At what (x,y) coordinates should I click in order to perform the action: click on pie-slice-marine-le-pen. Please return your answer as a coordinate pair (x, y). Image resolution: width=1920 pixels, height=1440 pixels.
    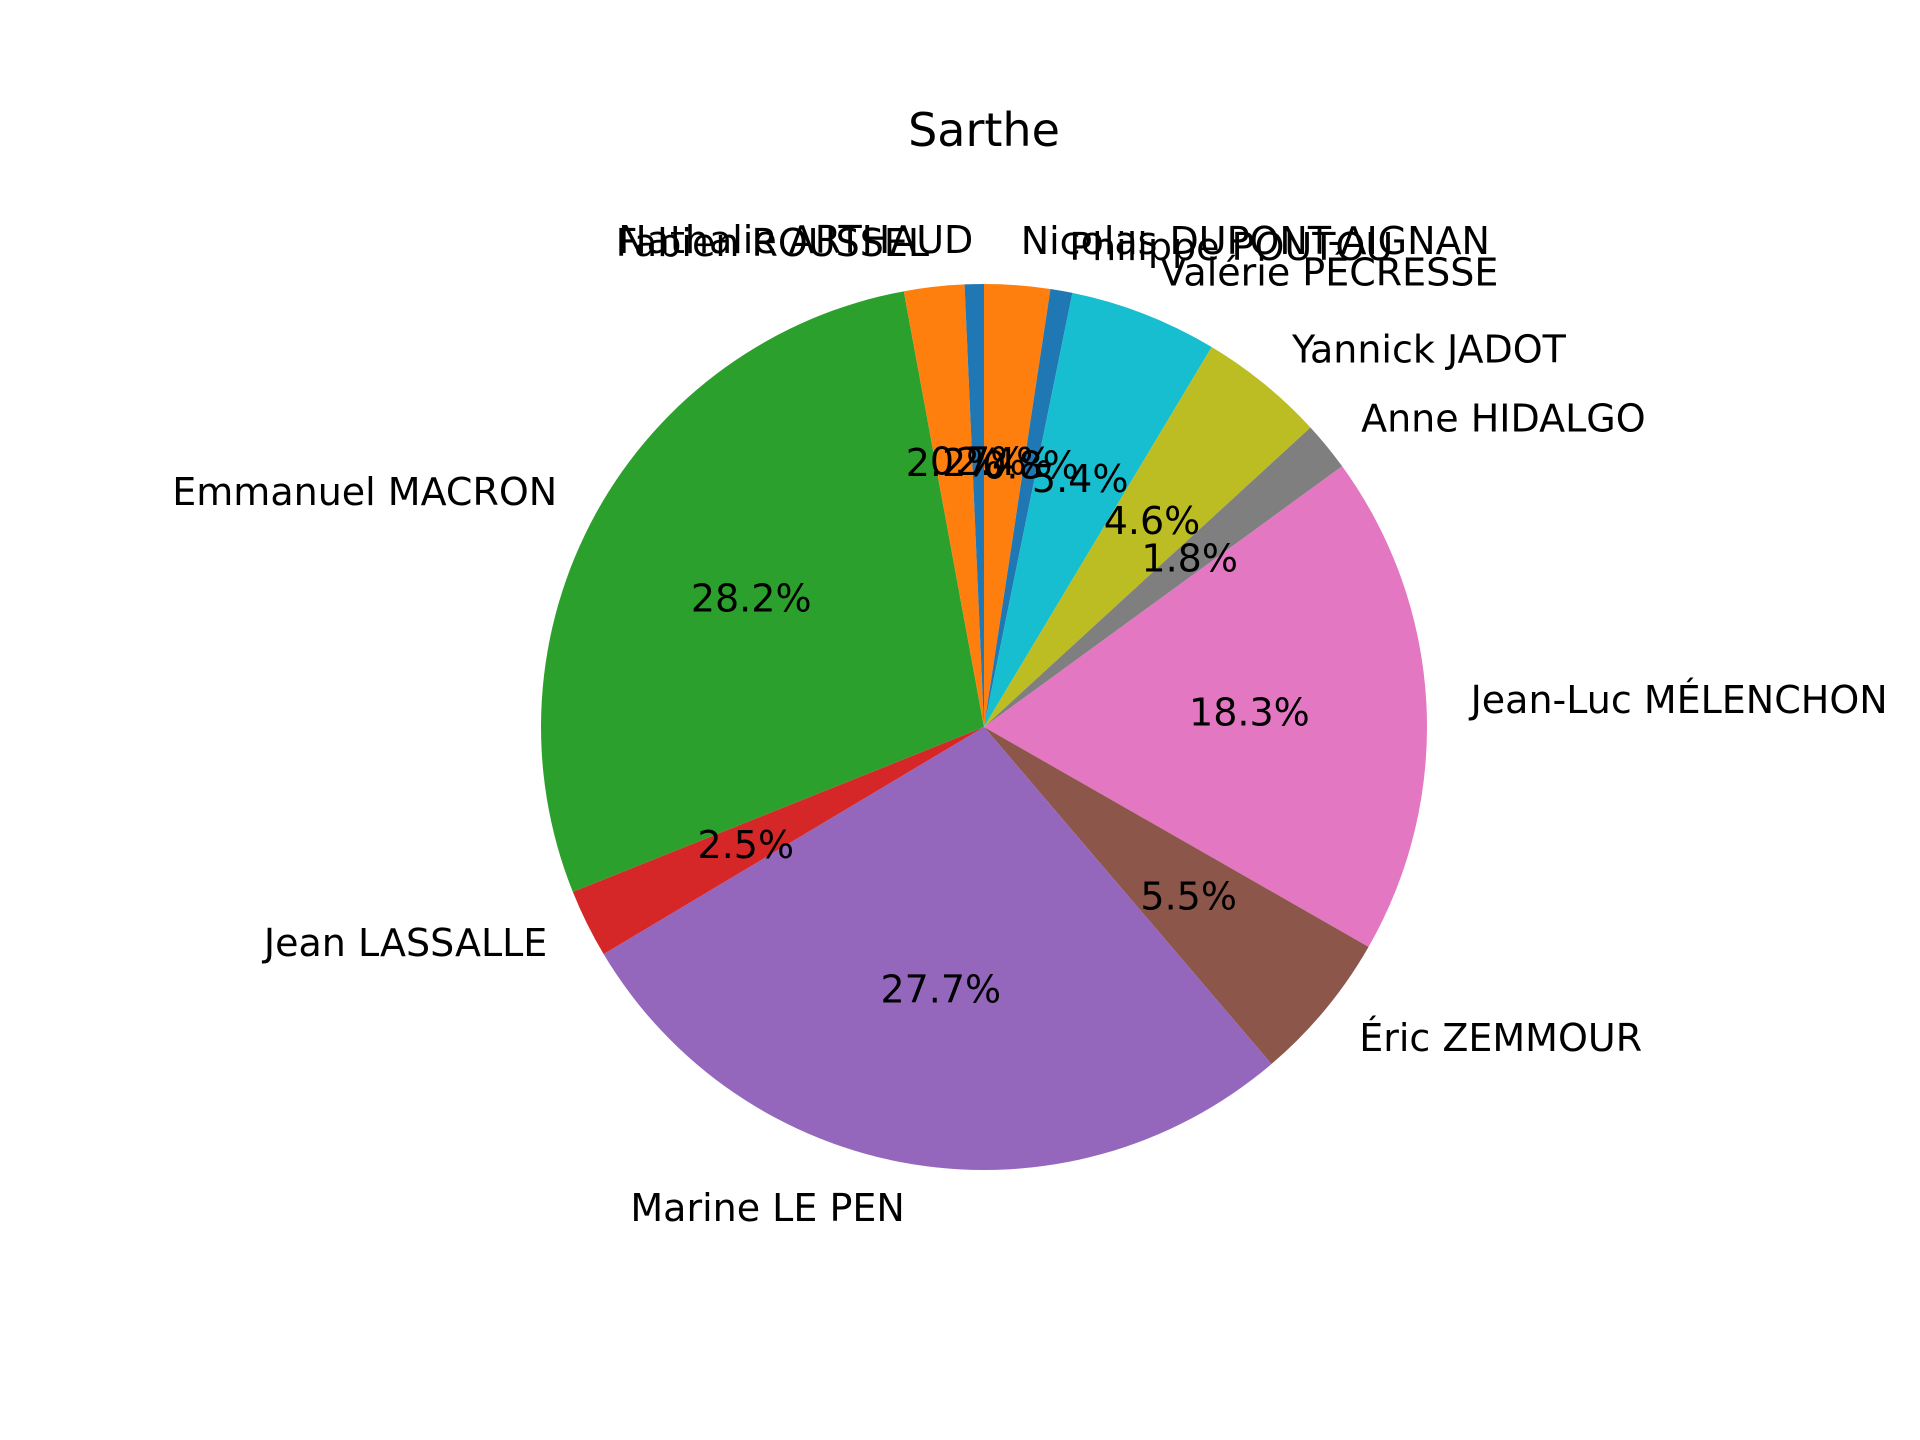
    Looking at the image, I should click on (937, 948).